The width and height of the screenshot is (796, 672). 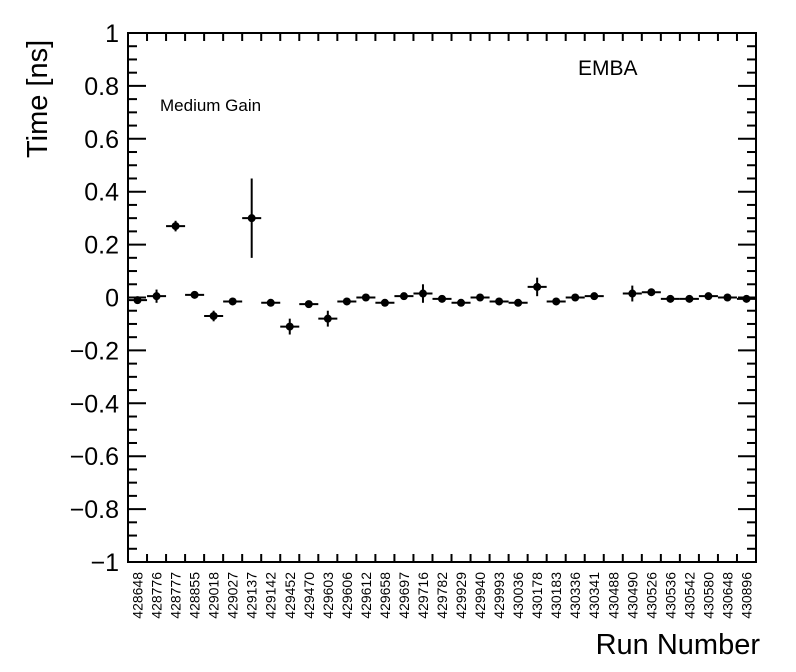 I want to click on y-tick-label: 1, so click(x=112, y=34).